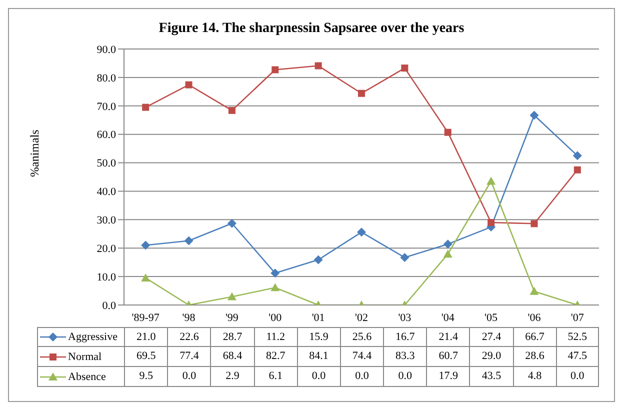 The width and height of the screenshot is (621, 407). Describe the element at coordinates (85, 356) in the screenshot. I see `legend-label: Normal` at that location.